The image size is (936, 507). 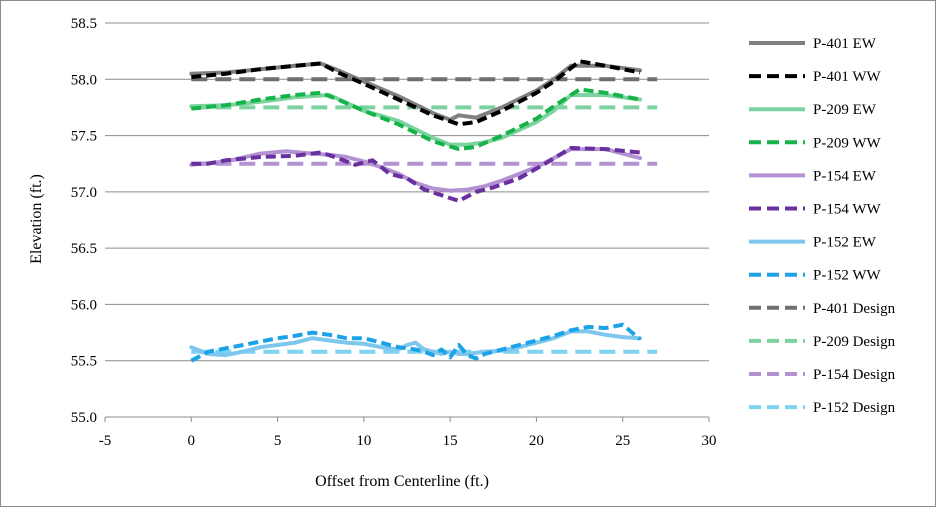 I want to click on y-tick-label: 56.0, so click(x=84, y=305).